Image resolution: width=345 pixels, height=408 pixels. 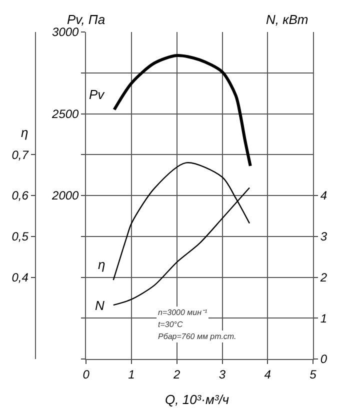 What do you see at coordinates (324, 318) in the screenshot?
I see `y2-tick-label: 1` at bounding box center [324, 318].